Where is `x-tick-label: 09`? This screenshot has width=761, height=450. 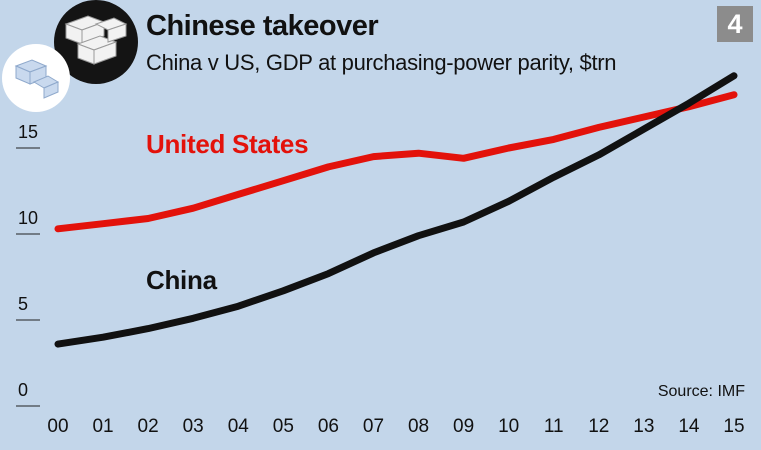 x-tick-label: 09 is located at coordinates (464, 426).